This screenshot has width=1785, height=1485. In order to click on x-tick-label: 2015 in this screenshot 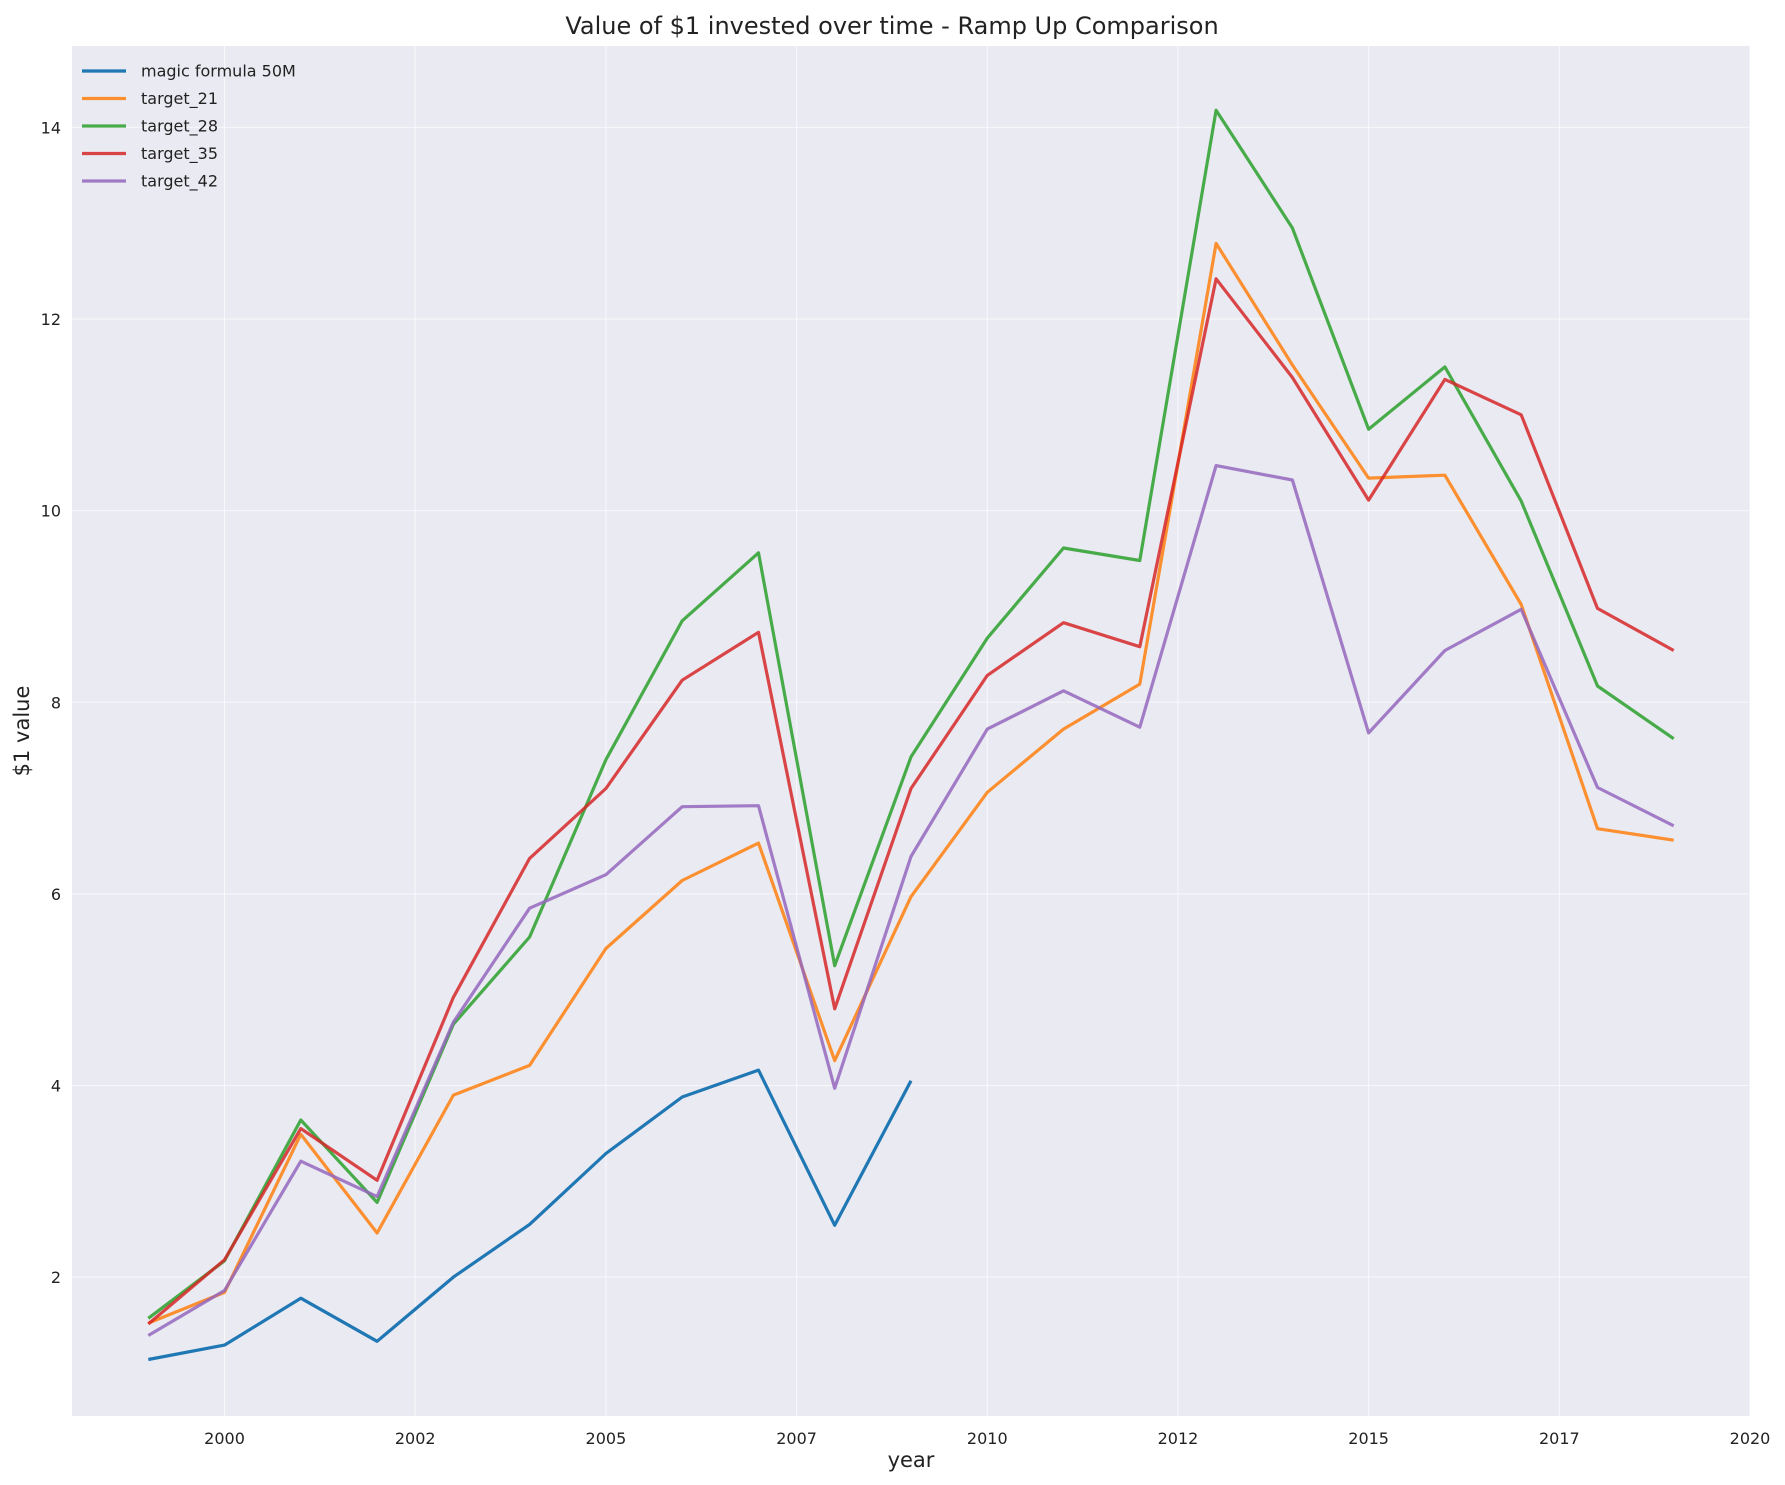, I will do `click(1368, 1438)`.